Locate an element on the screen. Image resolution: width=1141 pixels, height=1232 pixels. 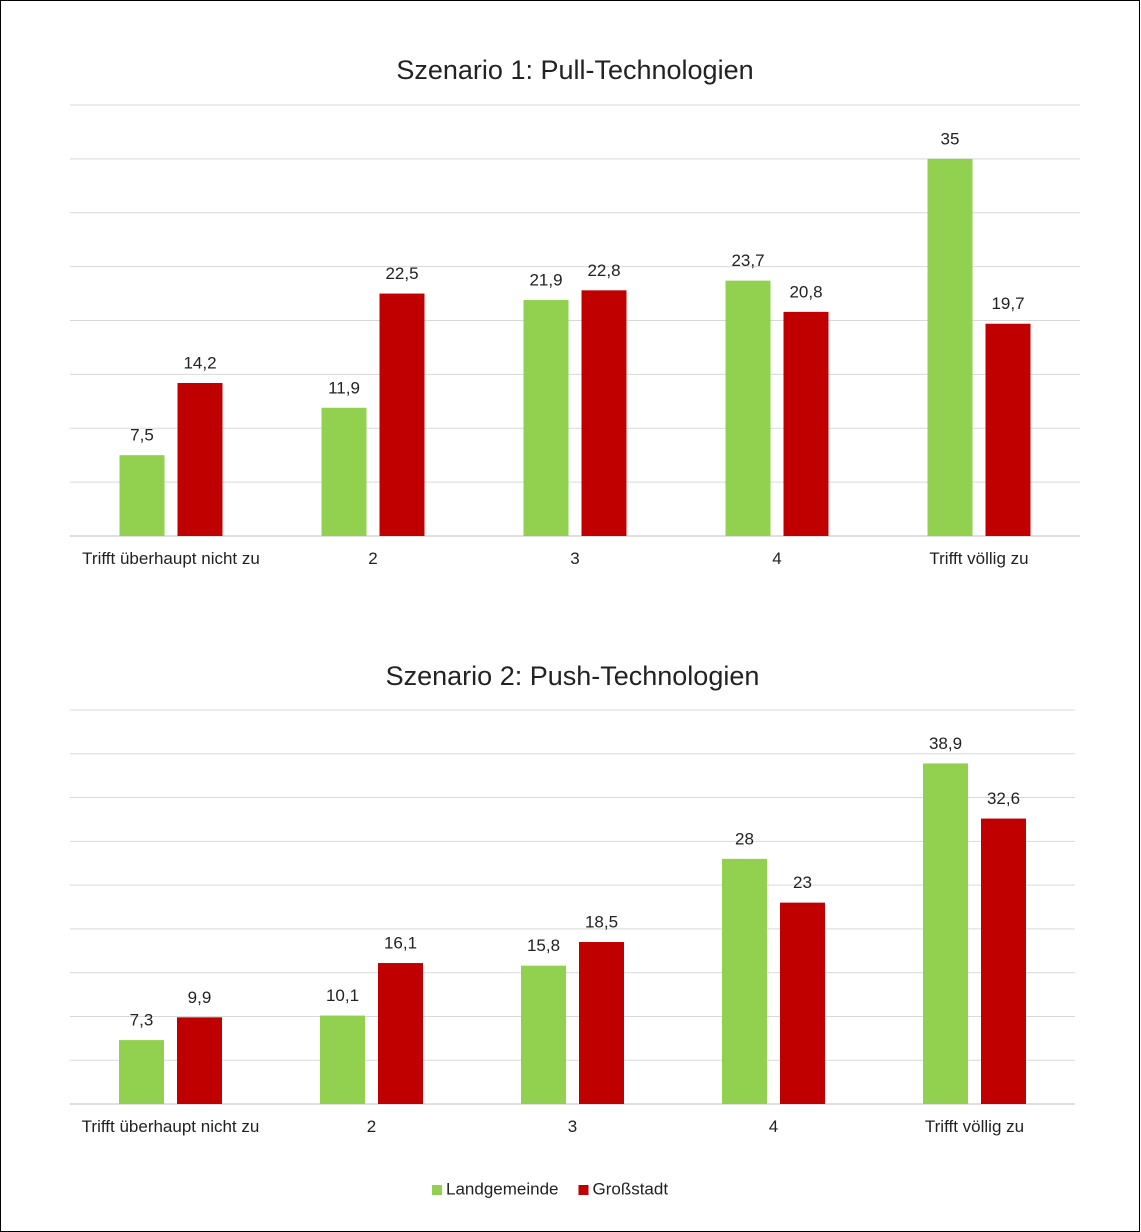
data-label: 38,9 is located at coordinates (945, 743).